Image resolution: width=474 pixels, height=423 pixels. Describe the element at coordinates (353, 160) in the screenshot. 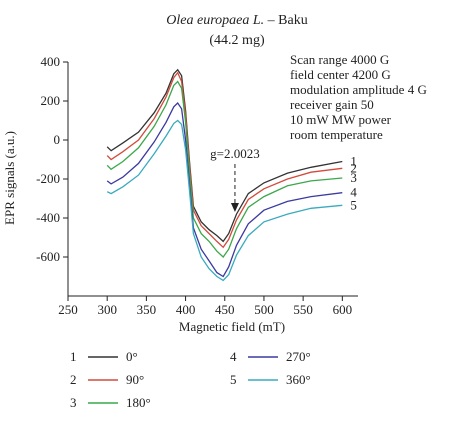

I see `series-end-label: 1` at that location.